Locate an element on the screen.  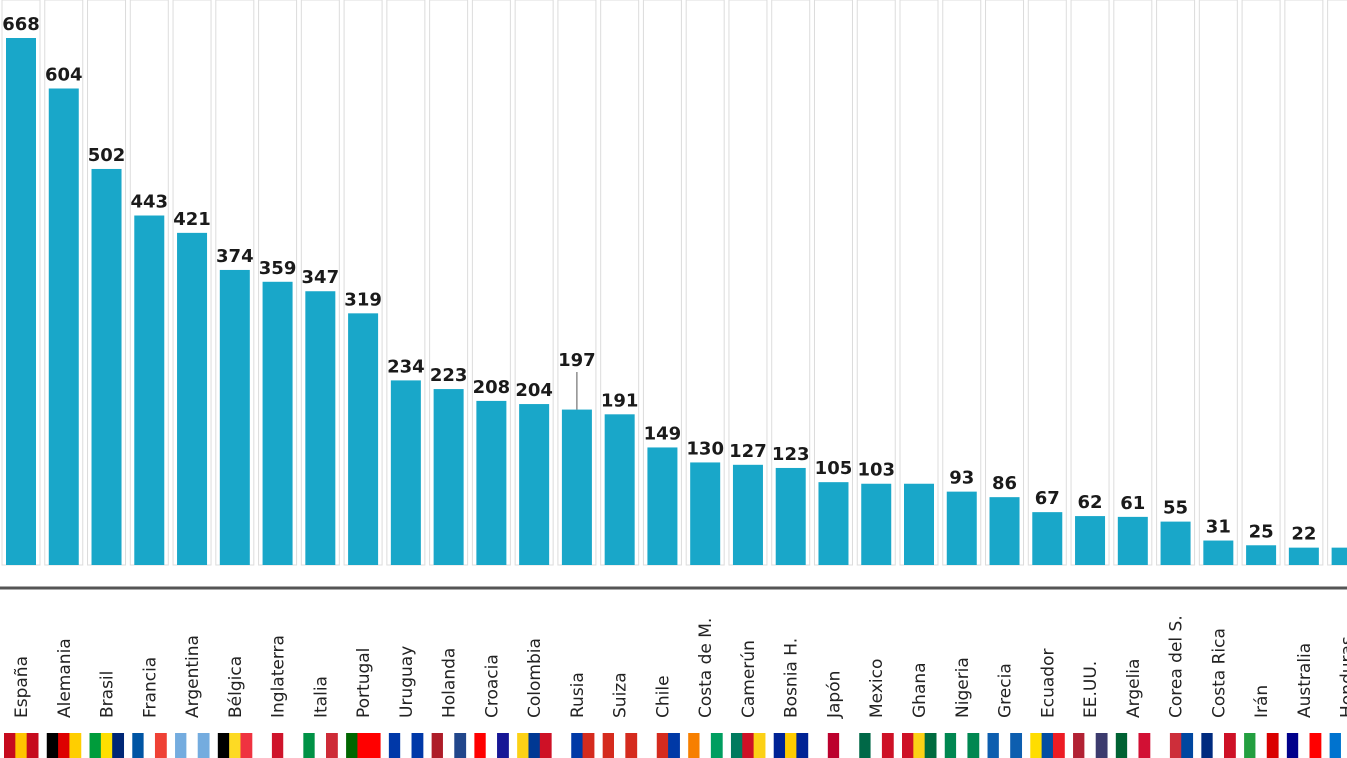
category-label: Costa de M. is located at coordinates (706, 668).